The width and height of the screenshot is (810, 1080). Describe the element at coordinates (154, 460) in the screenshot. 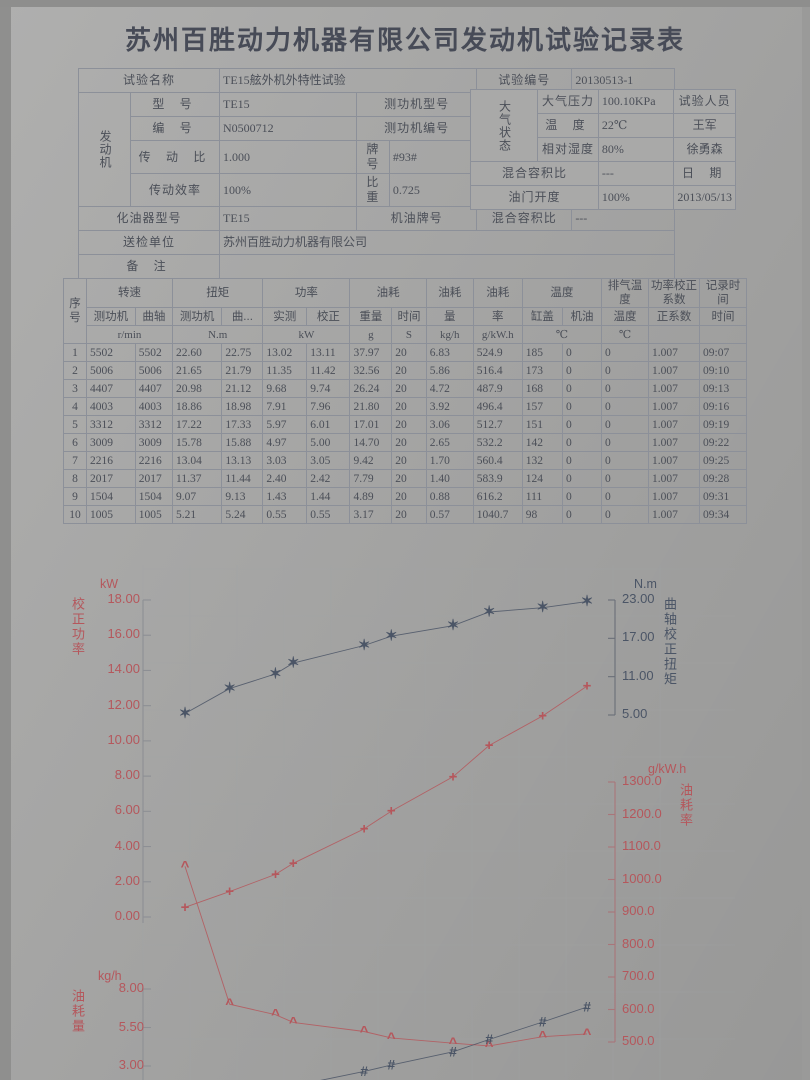

I see `cell-n_crank: 2216` at that location.